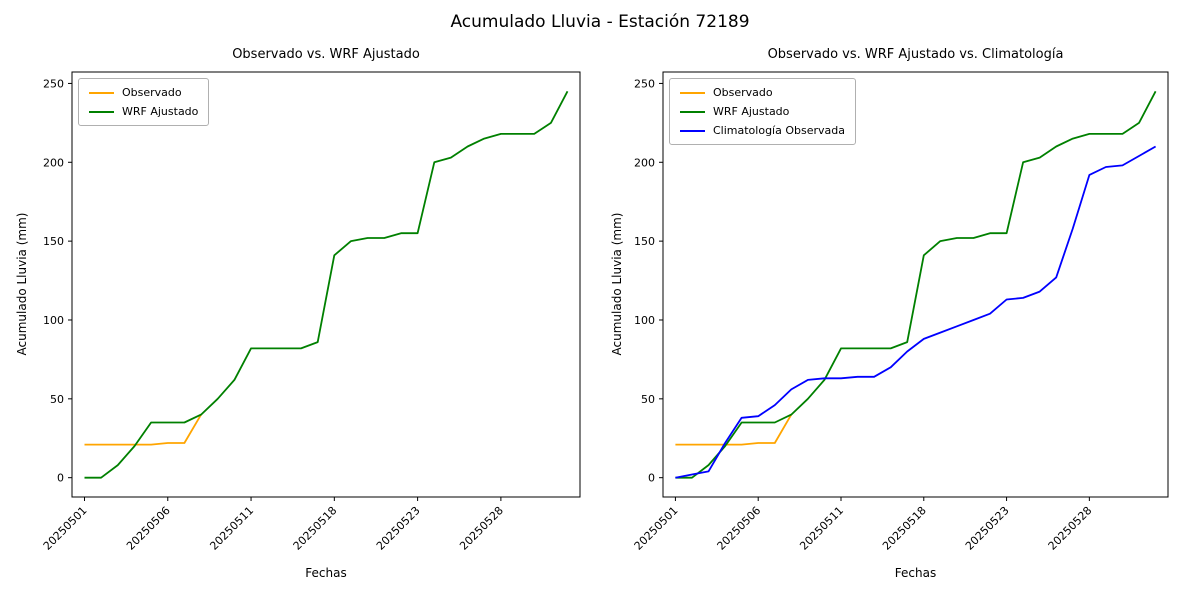 The height and width of the screenshot is (600, 1200). I want to click on legend-item-climatologia: Climatología Observada, so click(762, 130).